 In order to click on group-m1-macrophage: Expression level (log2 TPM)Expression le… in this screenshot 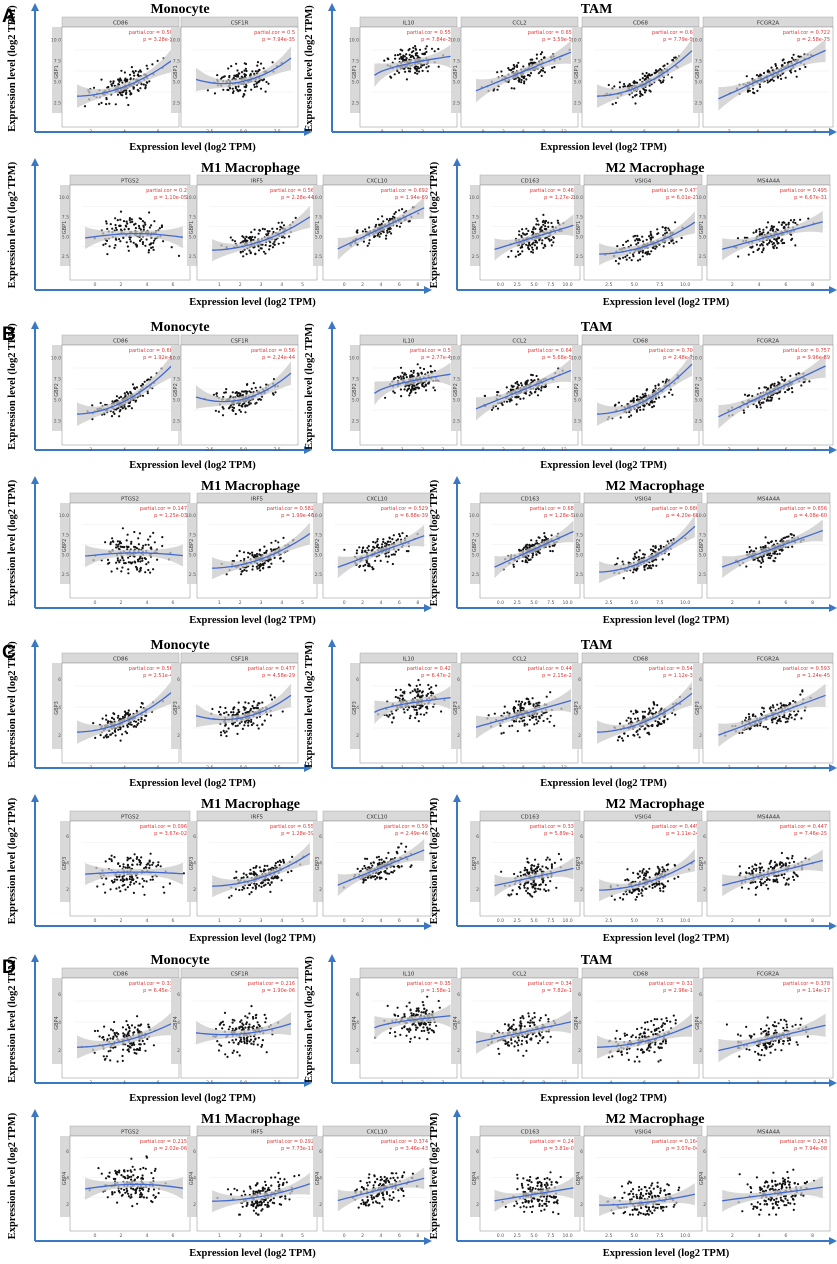, I will do `click(219, 233)`.